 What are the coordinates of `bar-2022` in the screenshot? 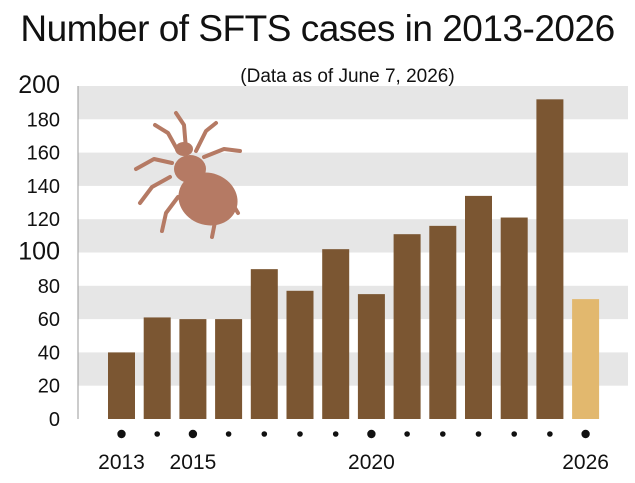 It's located at (443, 322).